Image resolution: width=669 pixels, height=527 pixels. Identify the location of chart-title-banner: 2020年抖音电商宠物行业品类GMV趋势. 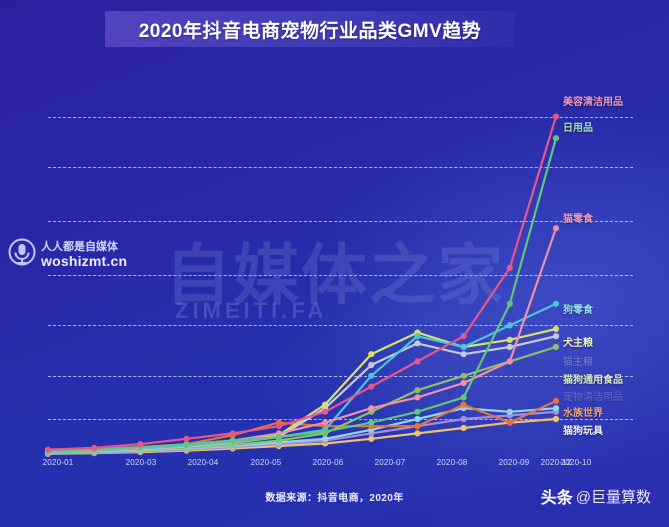
(310, 29).